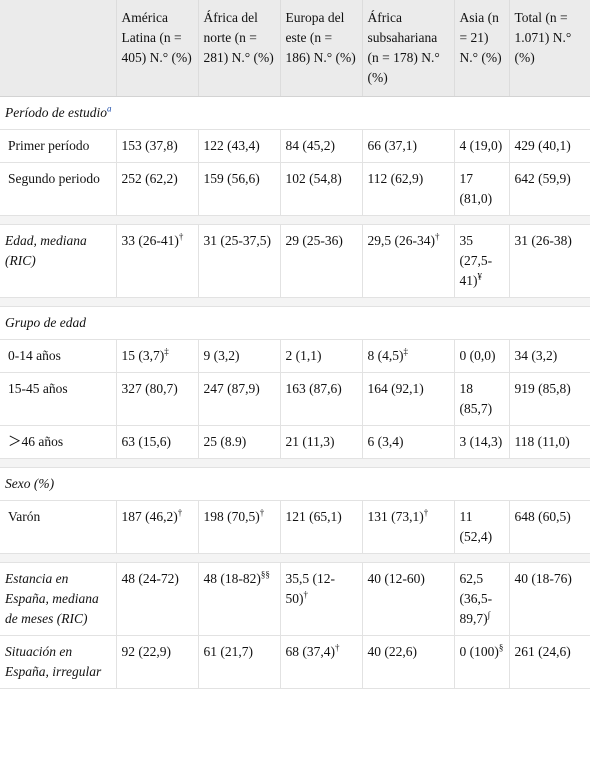 This screenshot has width=590, height=774. I want to click on header-empty, so click(58, 48).